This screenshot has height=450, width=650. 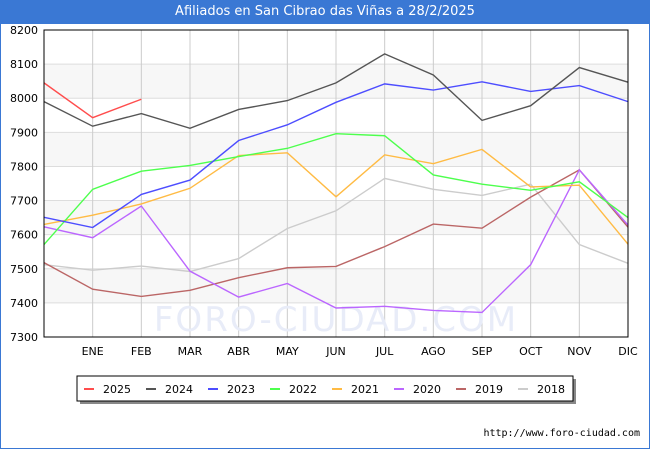 I want to click on x-tick-label: OCT, so click(x=530, y=351).